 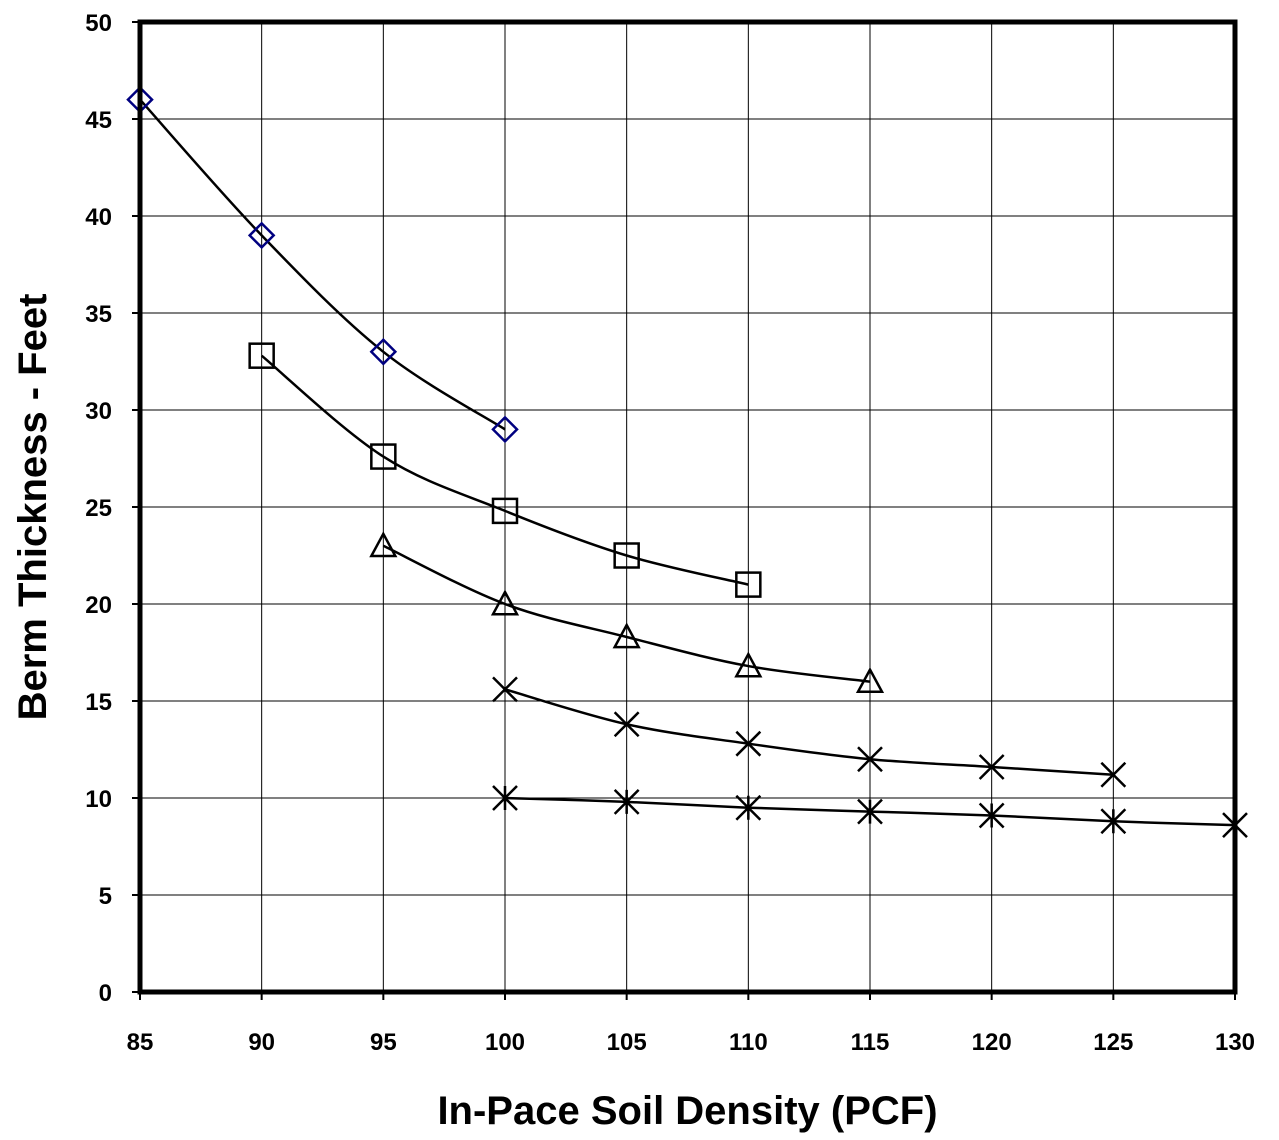 What do you see at coordinates (98, 23) in the screenshot?
I see `y-tick-label: 50` at bounding box center [98, 23].